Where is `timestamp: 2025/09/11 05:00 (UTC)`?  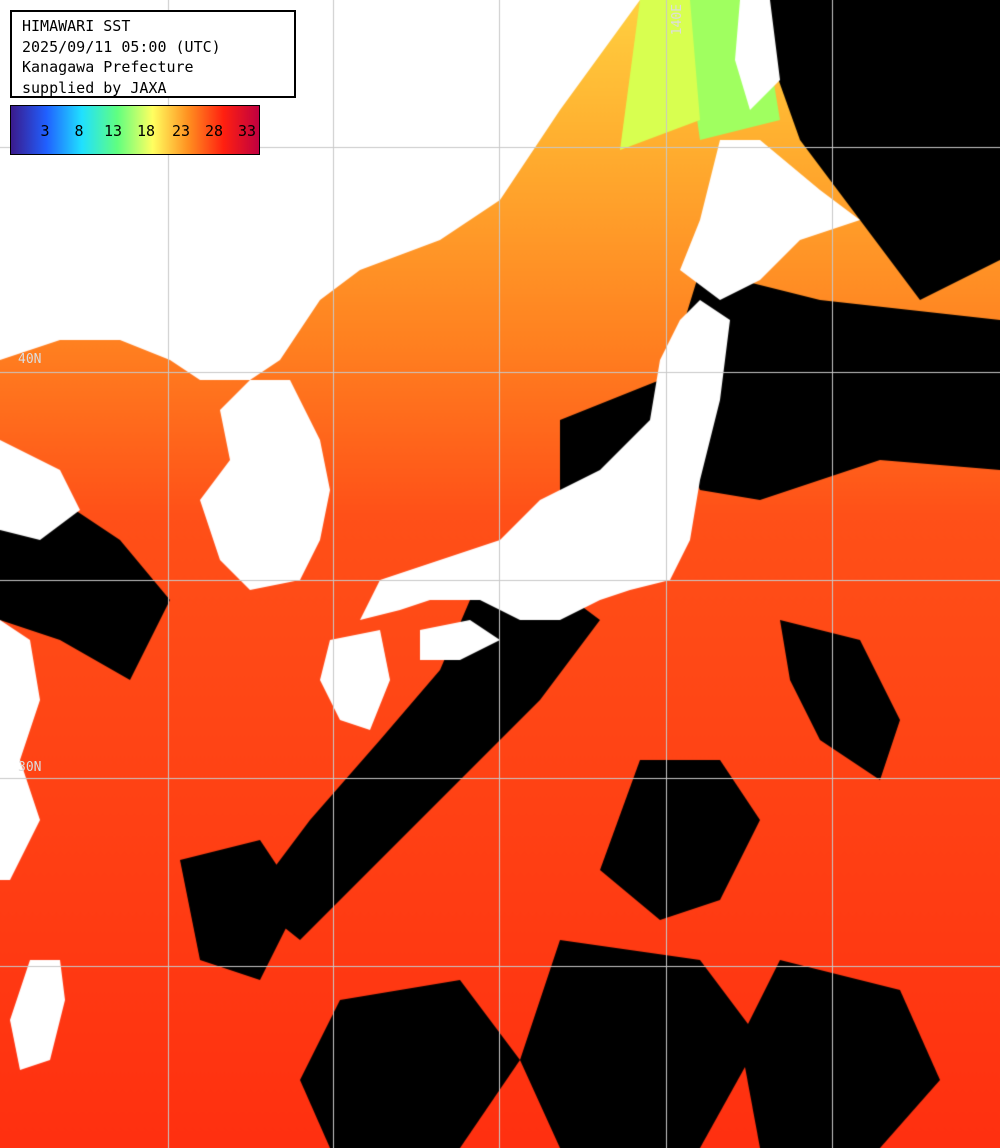 timestamp: 2025/09/11 05:00 (UTC) is located at coordinates (121, 46).